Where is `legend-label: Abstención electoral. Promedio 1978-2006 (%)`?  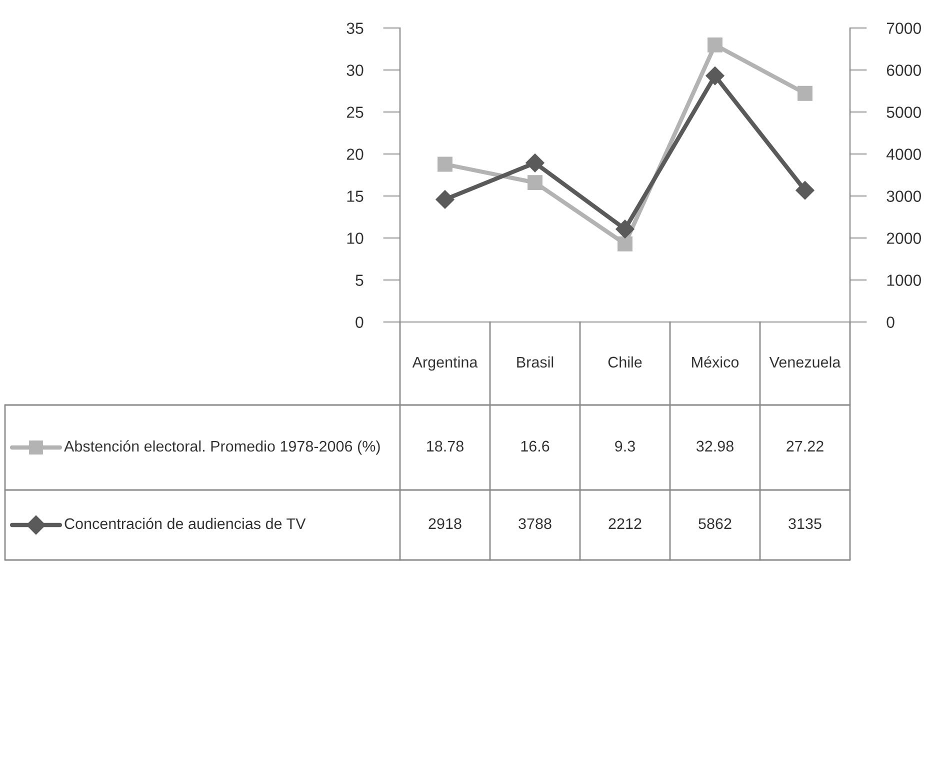
legend-label: Abstención electoral. Promedio 1978-2006 (%) is located at coordinates (222, 447).